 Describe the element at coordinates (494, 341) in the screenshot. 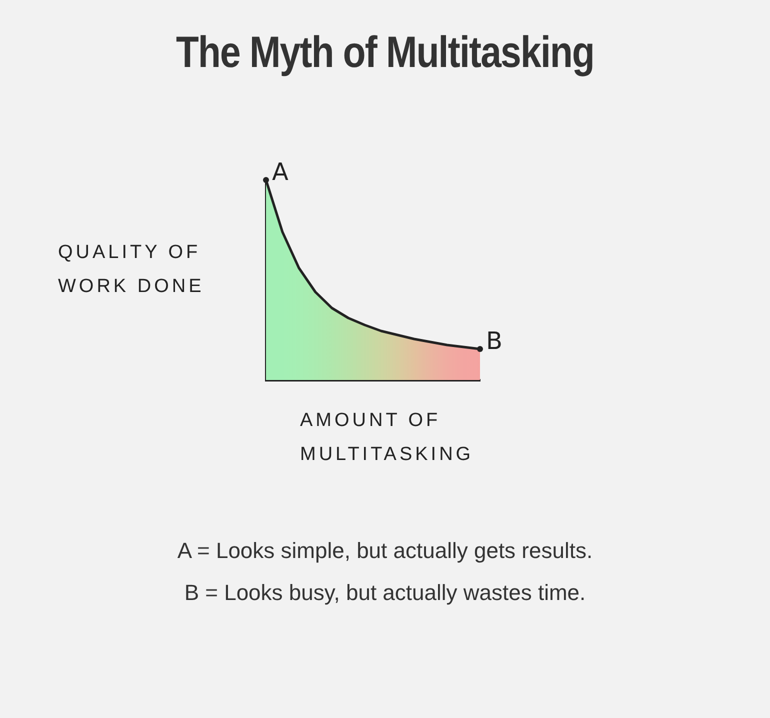

I see `text: B` at that location.